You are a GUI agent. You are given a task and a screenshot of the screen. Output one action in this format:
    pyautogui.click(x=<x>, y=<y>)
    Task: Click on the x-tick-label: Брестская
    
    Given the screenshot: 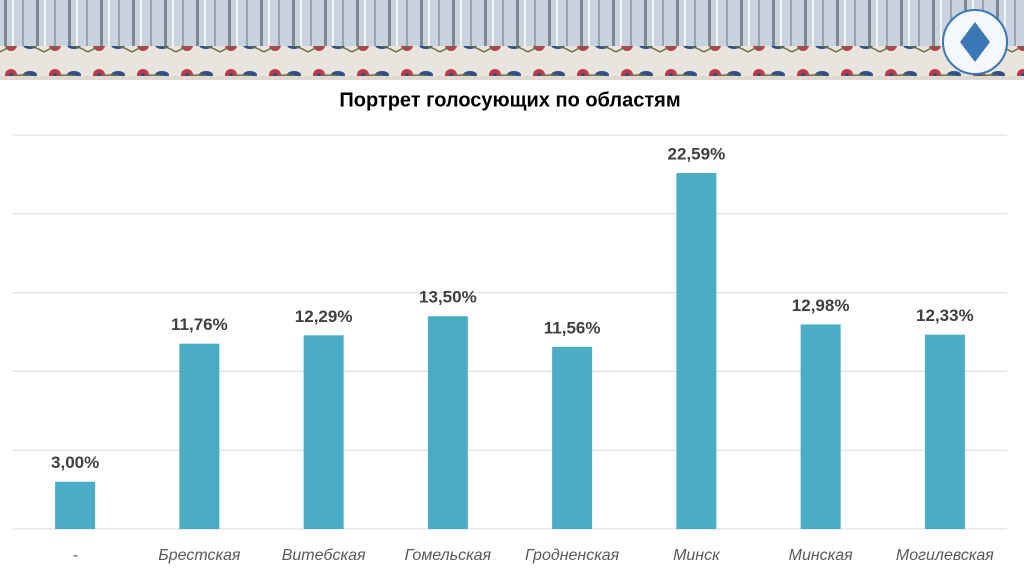 What is the action you would take?
    pyautogui.click(x=199, y=555)
    